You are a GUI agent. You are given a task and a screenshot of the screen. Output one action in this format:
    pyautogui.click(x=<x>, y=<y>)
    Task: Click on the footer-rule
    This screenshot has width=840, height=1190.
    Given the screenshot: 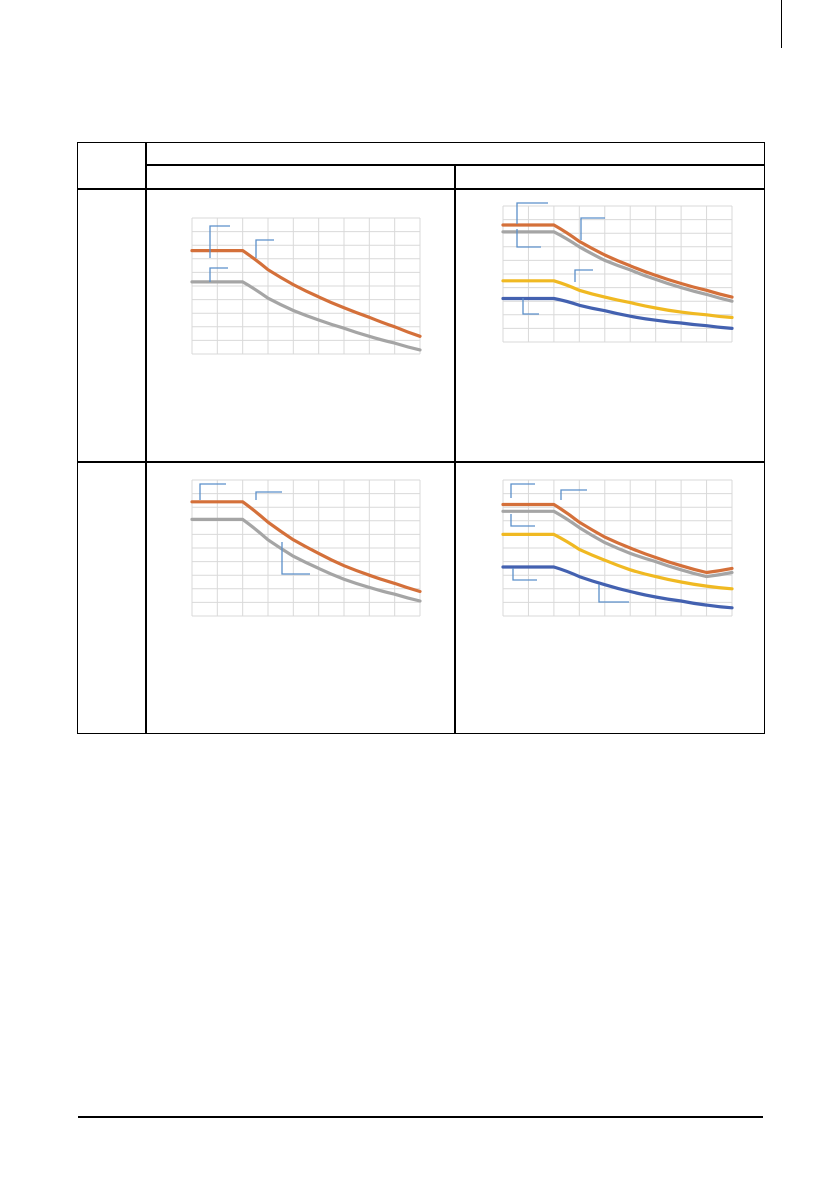 What is the action you would take?
    pyautogui.click(x=420, y=1117)
    